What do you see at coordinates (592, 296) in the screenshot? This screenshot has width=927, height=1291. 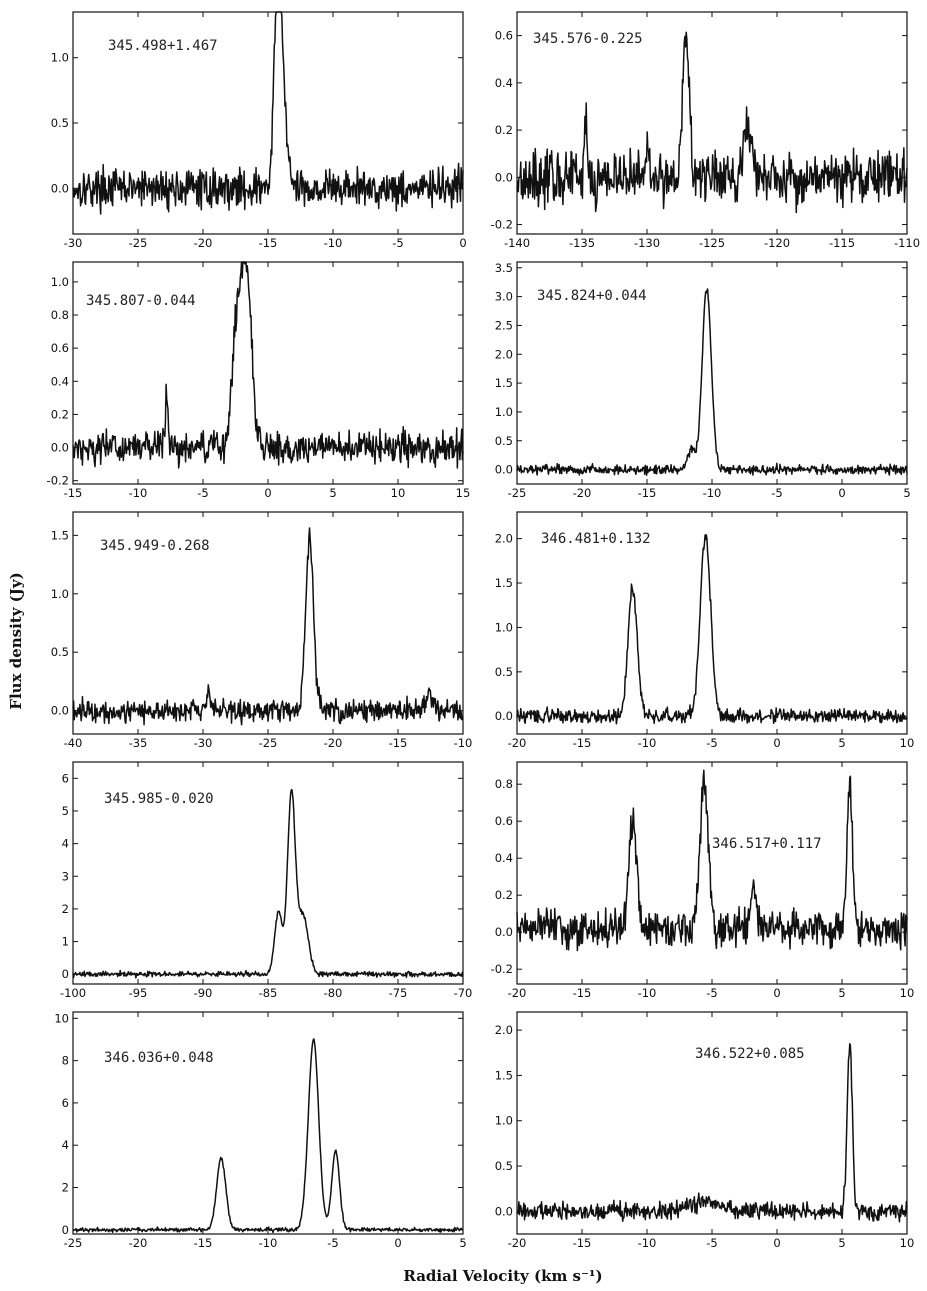 I see `source-label: 345.824+0.044` at bounding box center [592, 296].